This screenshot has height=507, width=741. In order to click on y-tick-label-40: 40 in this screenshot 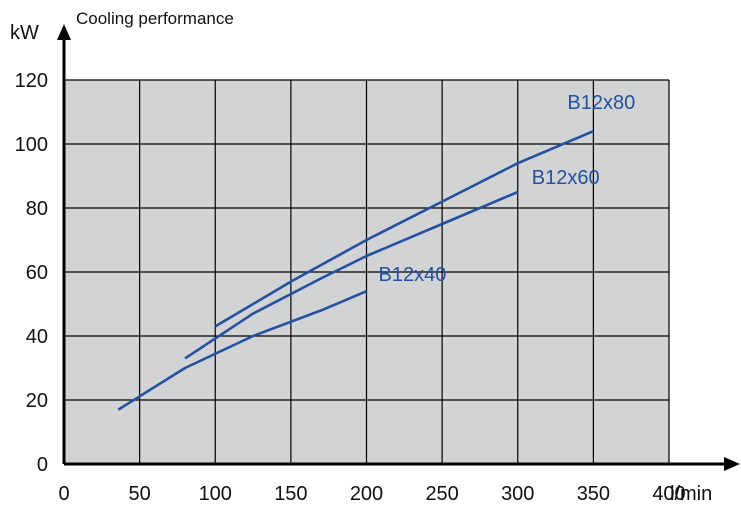, I will do `click(37, 337)`.